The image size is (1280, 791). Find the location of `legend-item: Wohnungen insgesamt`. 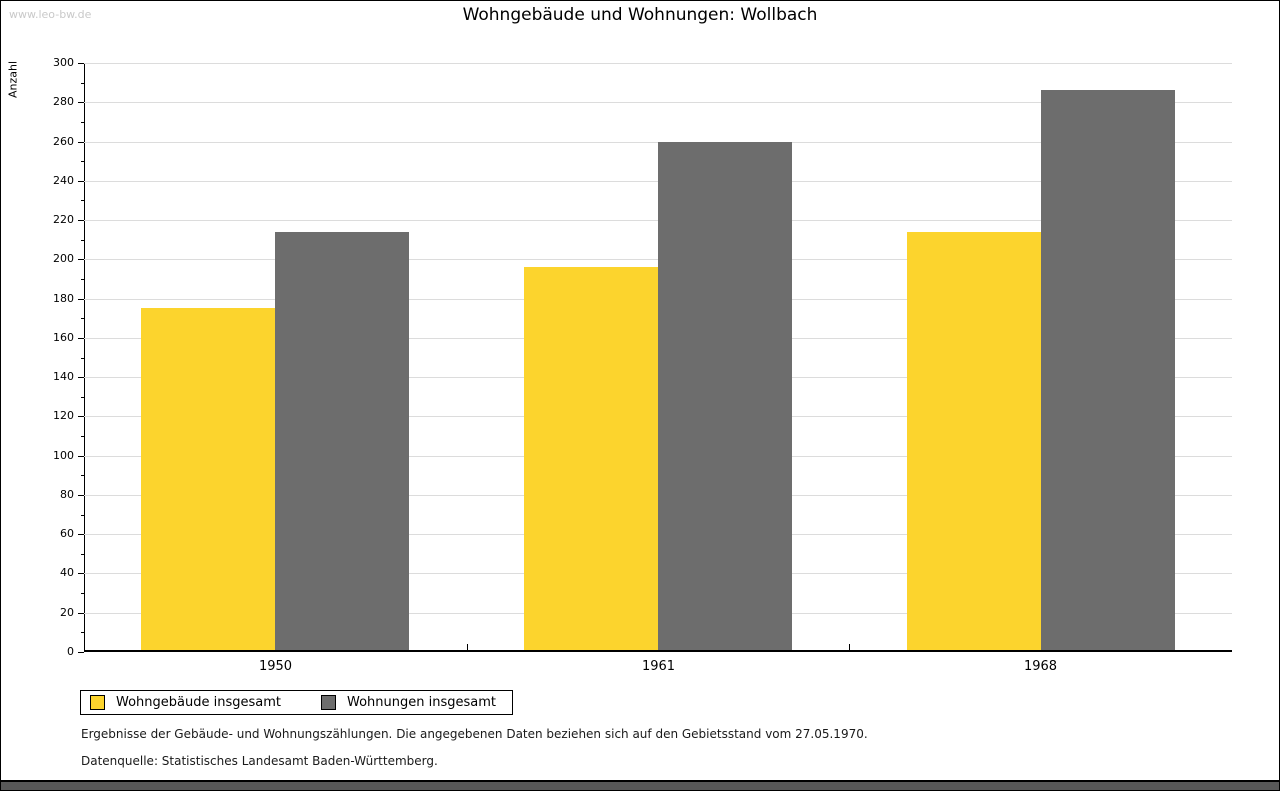

legend-item: Wohnungen insgesamt is located at coordinates (408, 702).